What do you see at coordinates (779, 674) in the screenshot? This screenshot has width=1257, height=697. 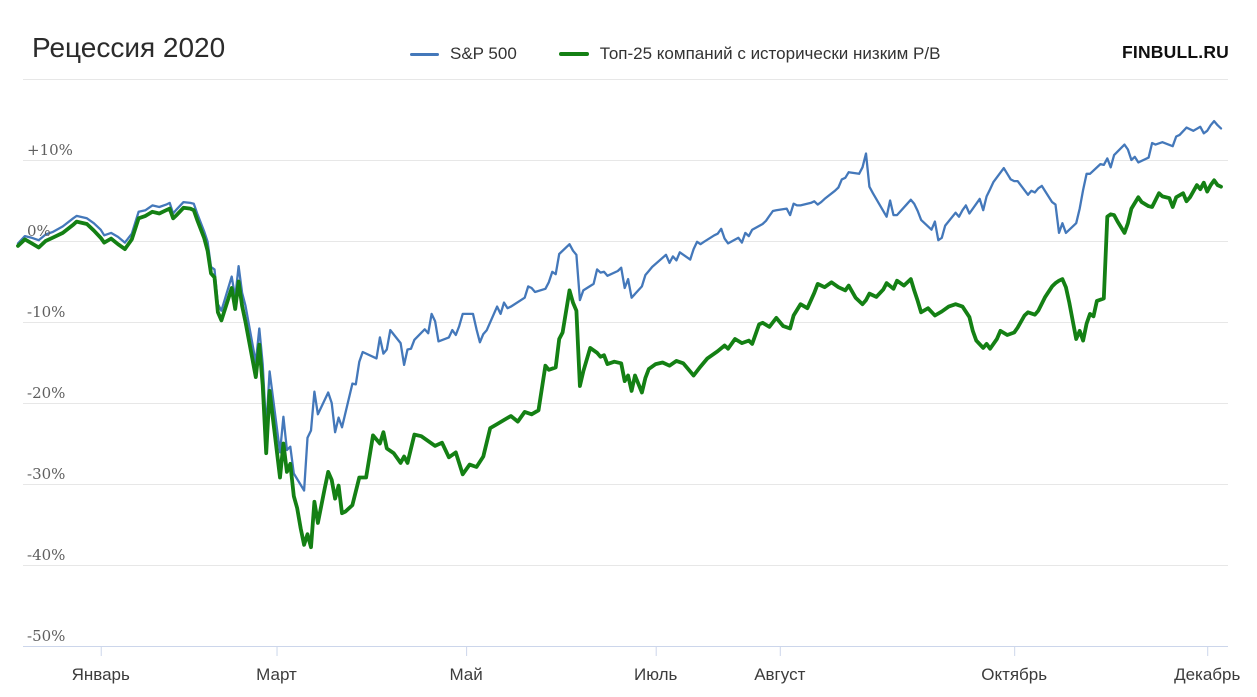 I see `x-axis-label: Август` at bounding box center [779, 674].